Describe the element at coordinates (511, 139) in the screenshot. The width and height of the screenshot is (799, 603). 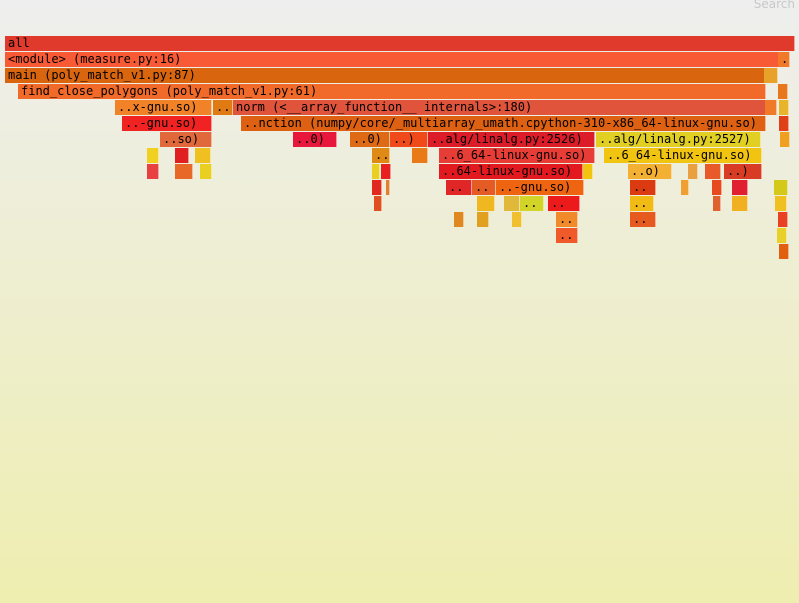
I see `stack-frame: ..alg/linalg.py:2526)` at that location.